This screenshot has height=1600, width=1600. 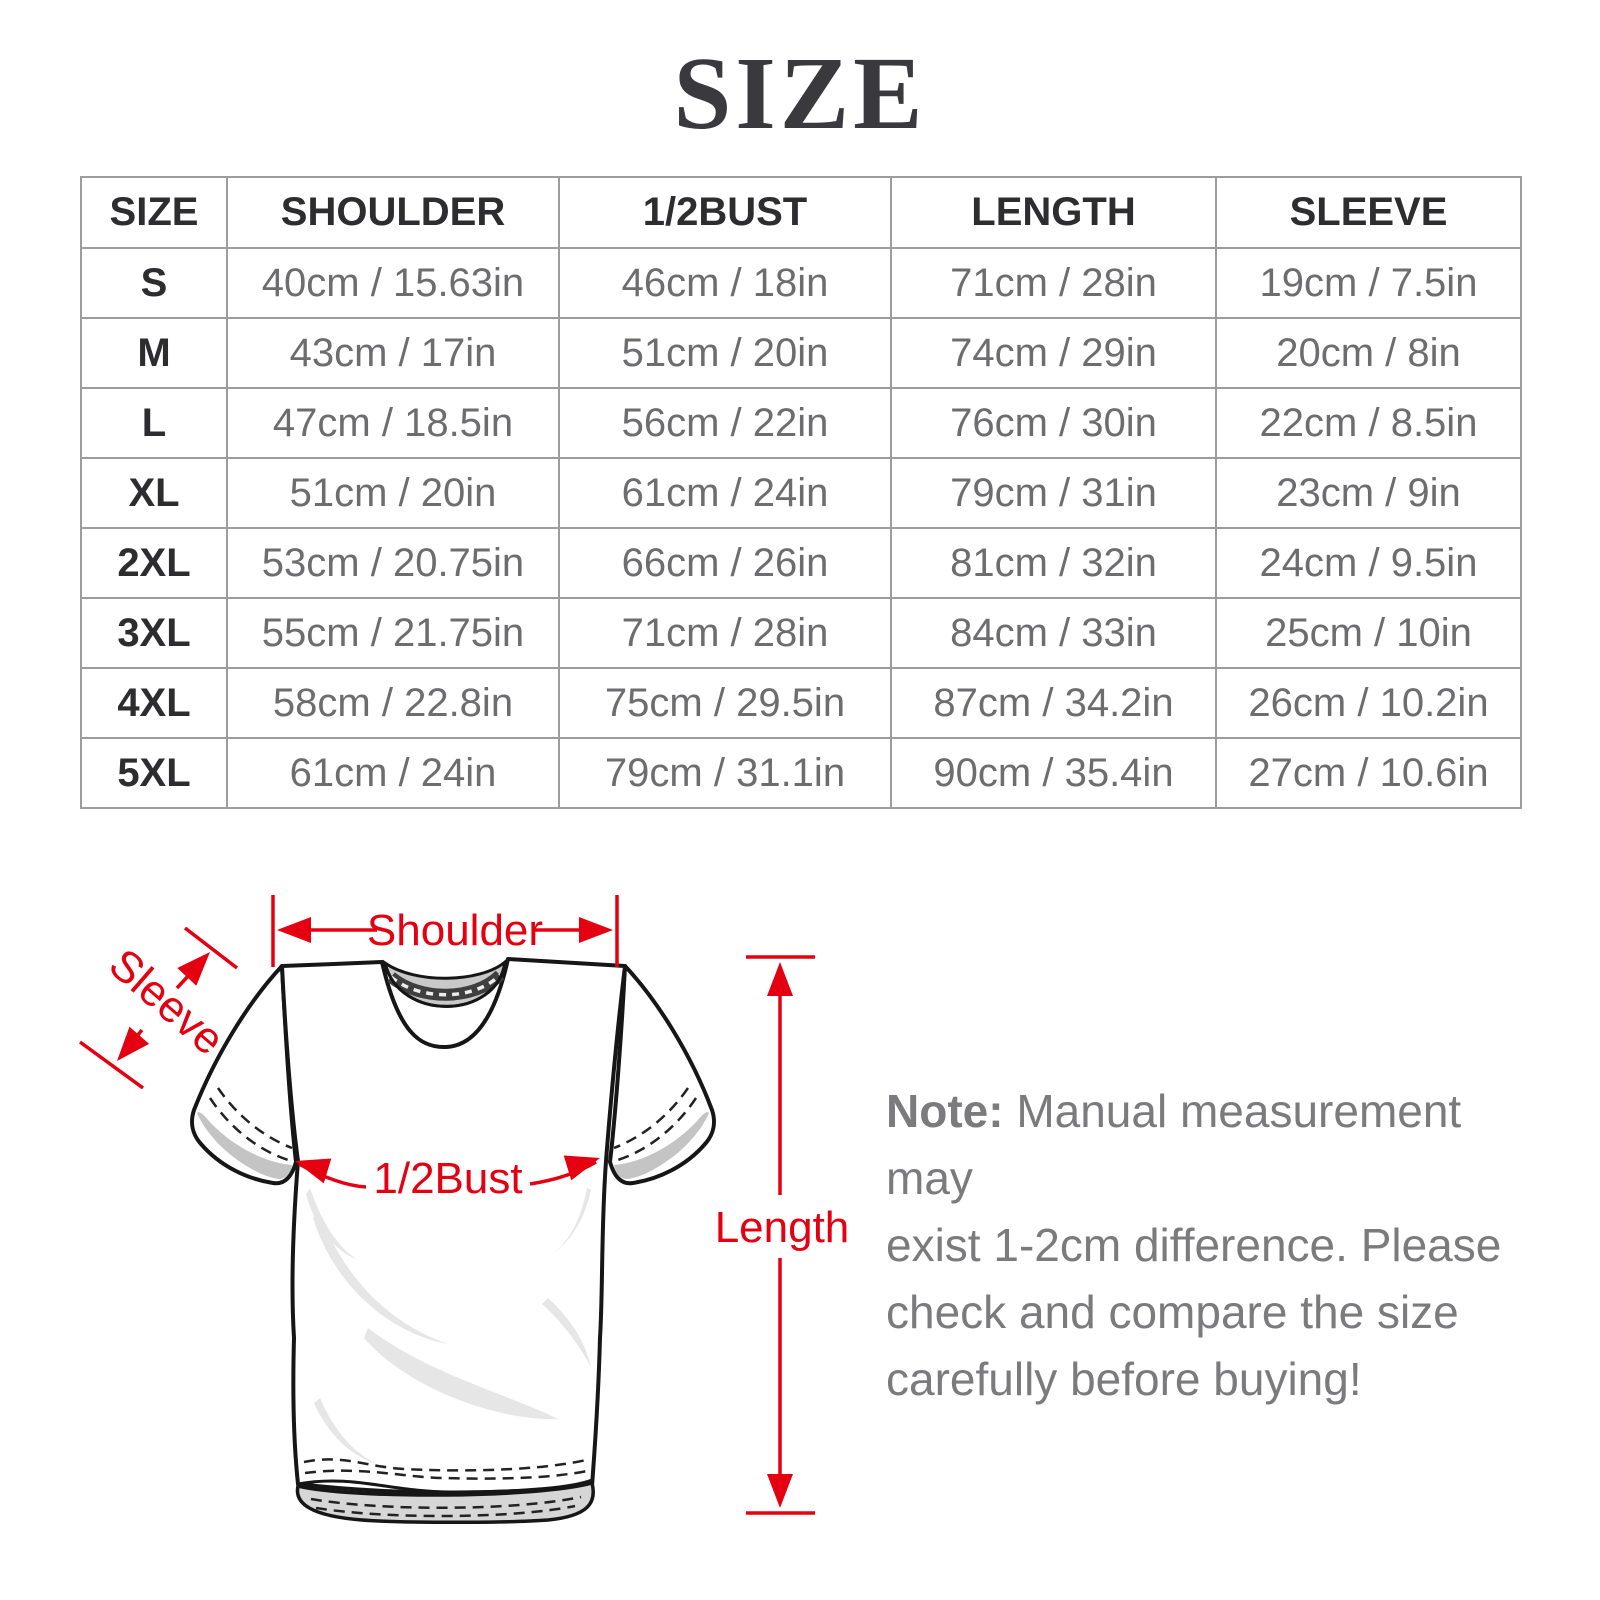 What do you see at coordinates (154, 633) in the screenshot?
I see `size-label-cell: 3XL` at bounding box center [154, 633].